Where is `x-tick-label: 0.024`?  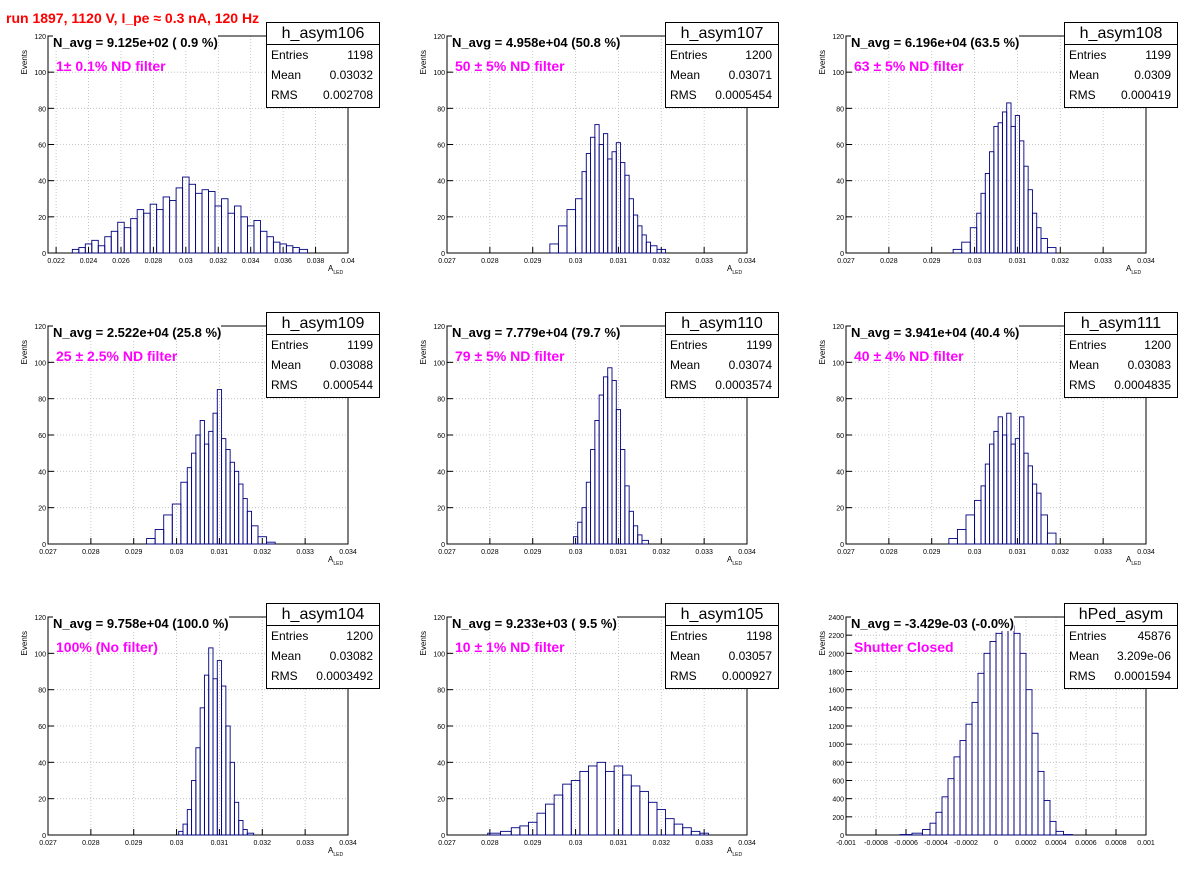 x-tick-label: 0.024 is located at coordinates (89, 261).